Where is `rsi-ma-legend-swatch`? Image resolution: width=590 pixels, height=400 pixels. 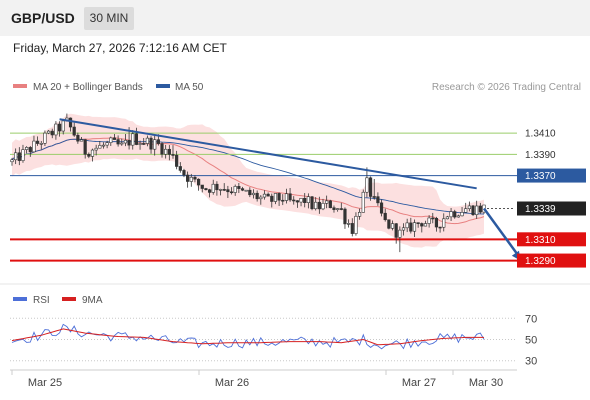
rsi-ma-legend-swatch is located at coordinates (69, 299).